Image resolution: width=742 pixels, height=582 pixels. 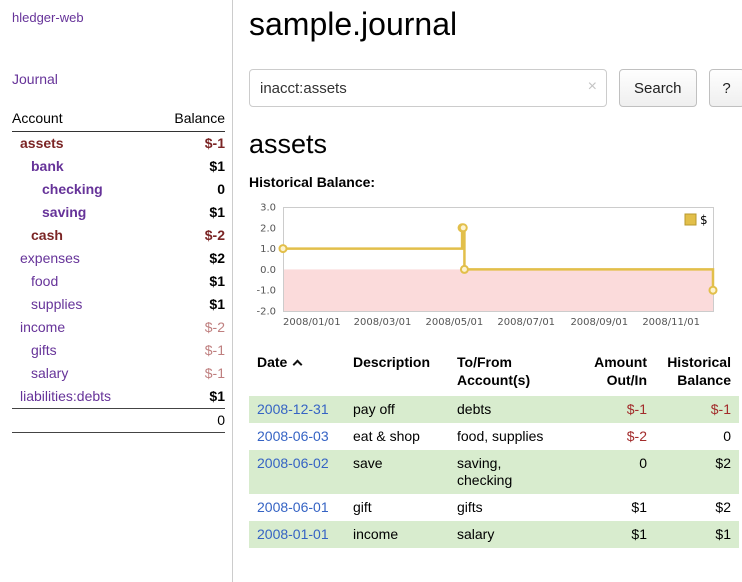 I want to click on account-link-bank: bank, so click(x=47, y=166).